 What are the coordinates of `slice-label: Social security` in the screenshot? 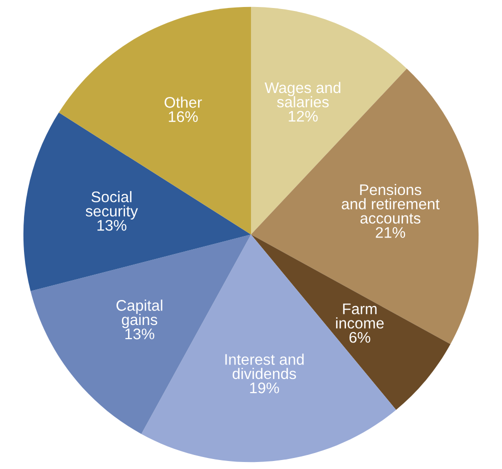 It's located at (112, 205).